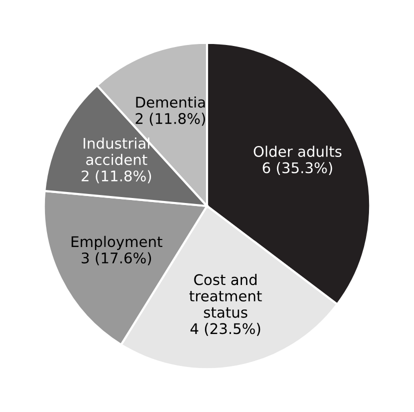 This screenshot has width=414, height=412. I want to click on slice-label: Dementia, so click(170, 102).